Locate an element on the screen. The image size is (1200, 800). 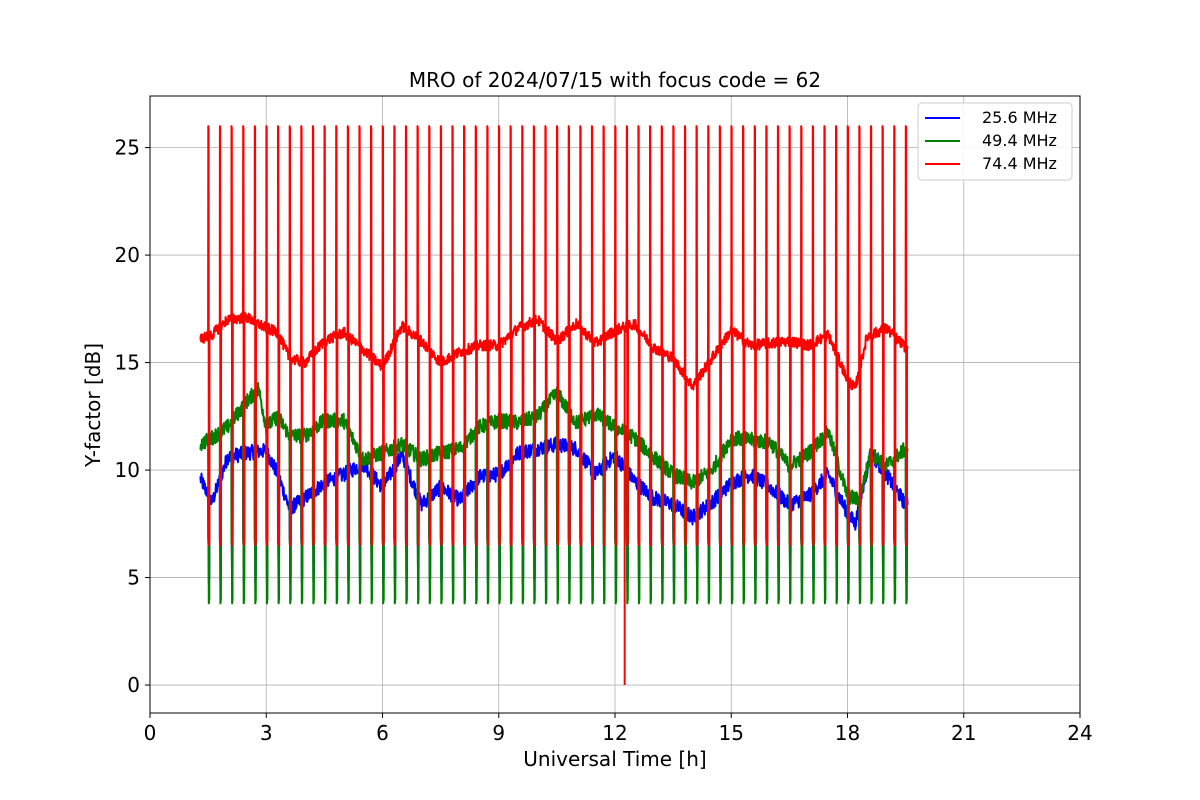
x-axis-ticks: 0 3 6 9 12 15 18 21 24 is located at coordinates (618, 729).